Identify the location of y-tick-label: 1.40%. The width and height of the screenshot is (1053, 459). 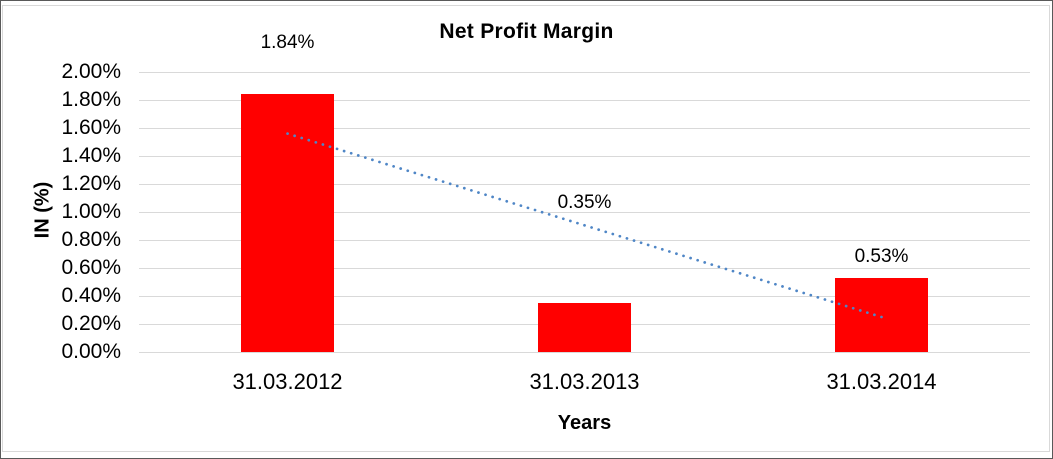
(91, 155).